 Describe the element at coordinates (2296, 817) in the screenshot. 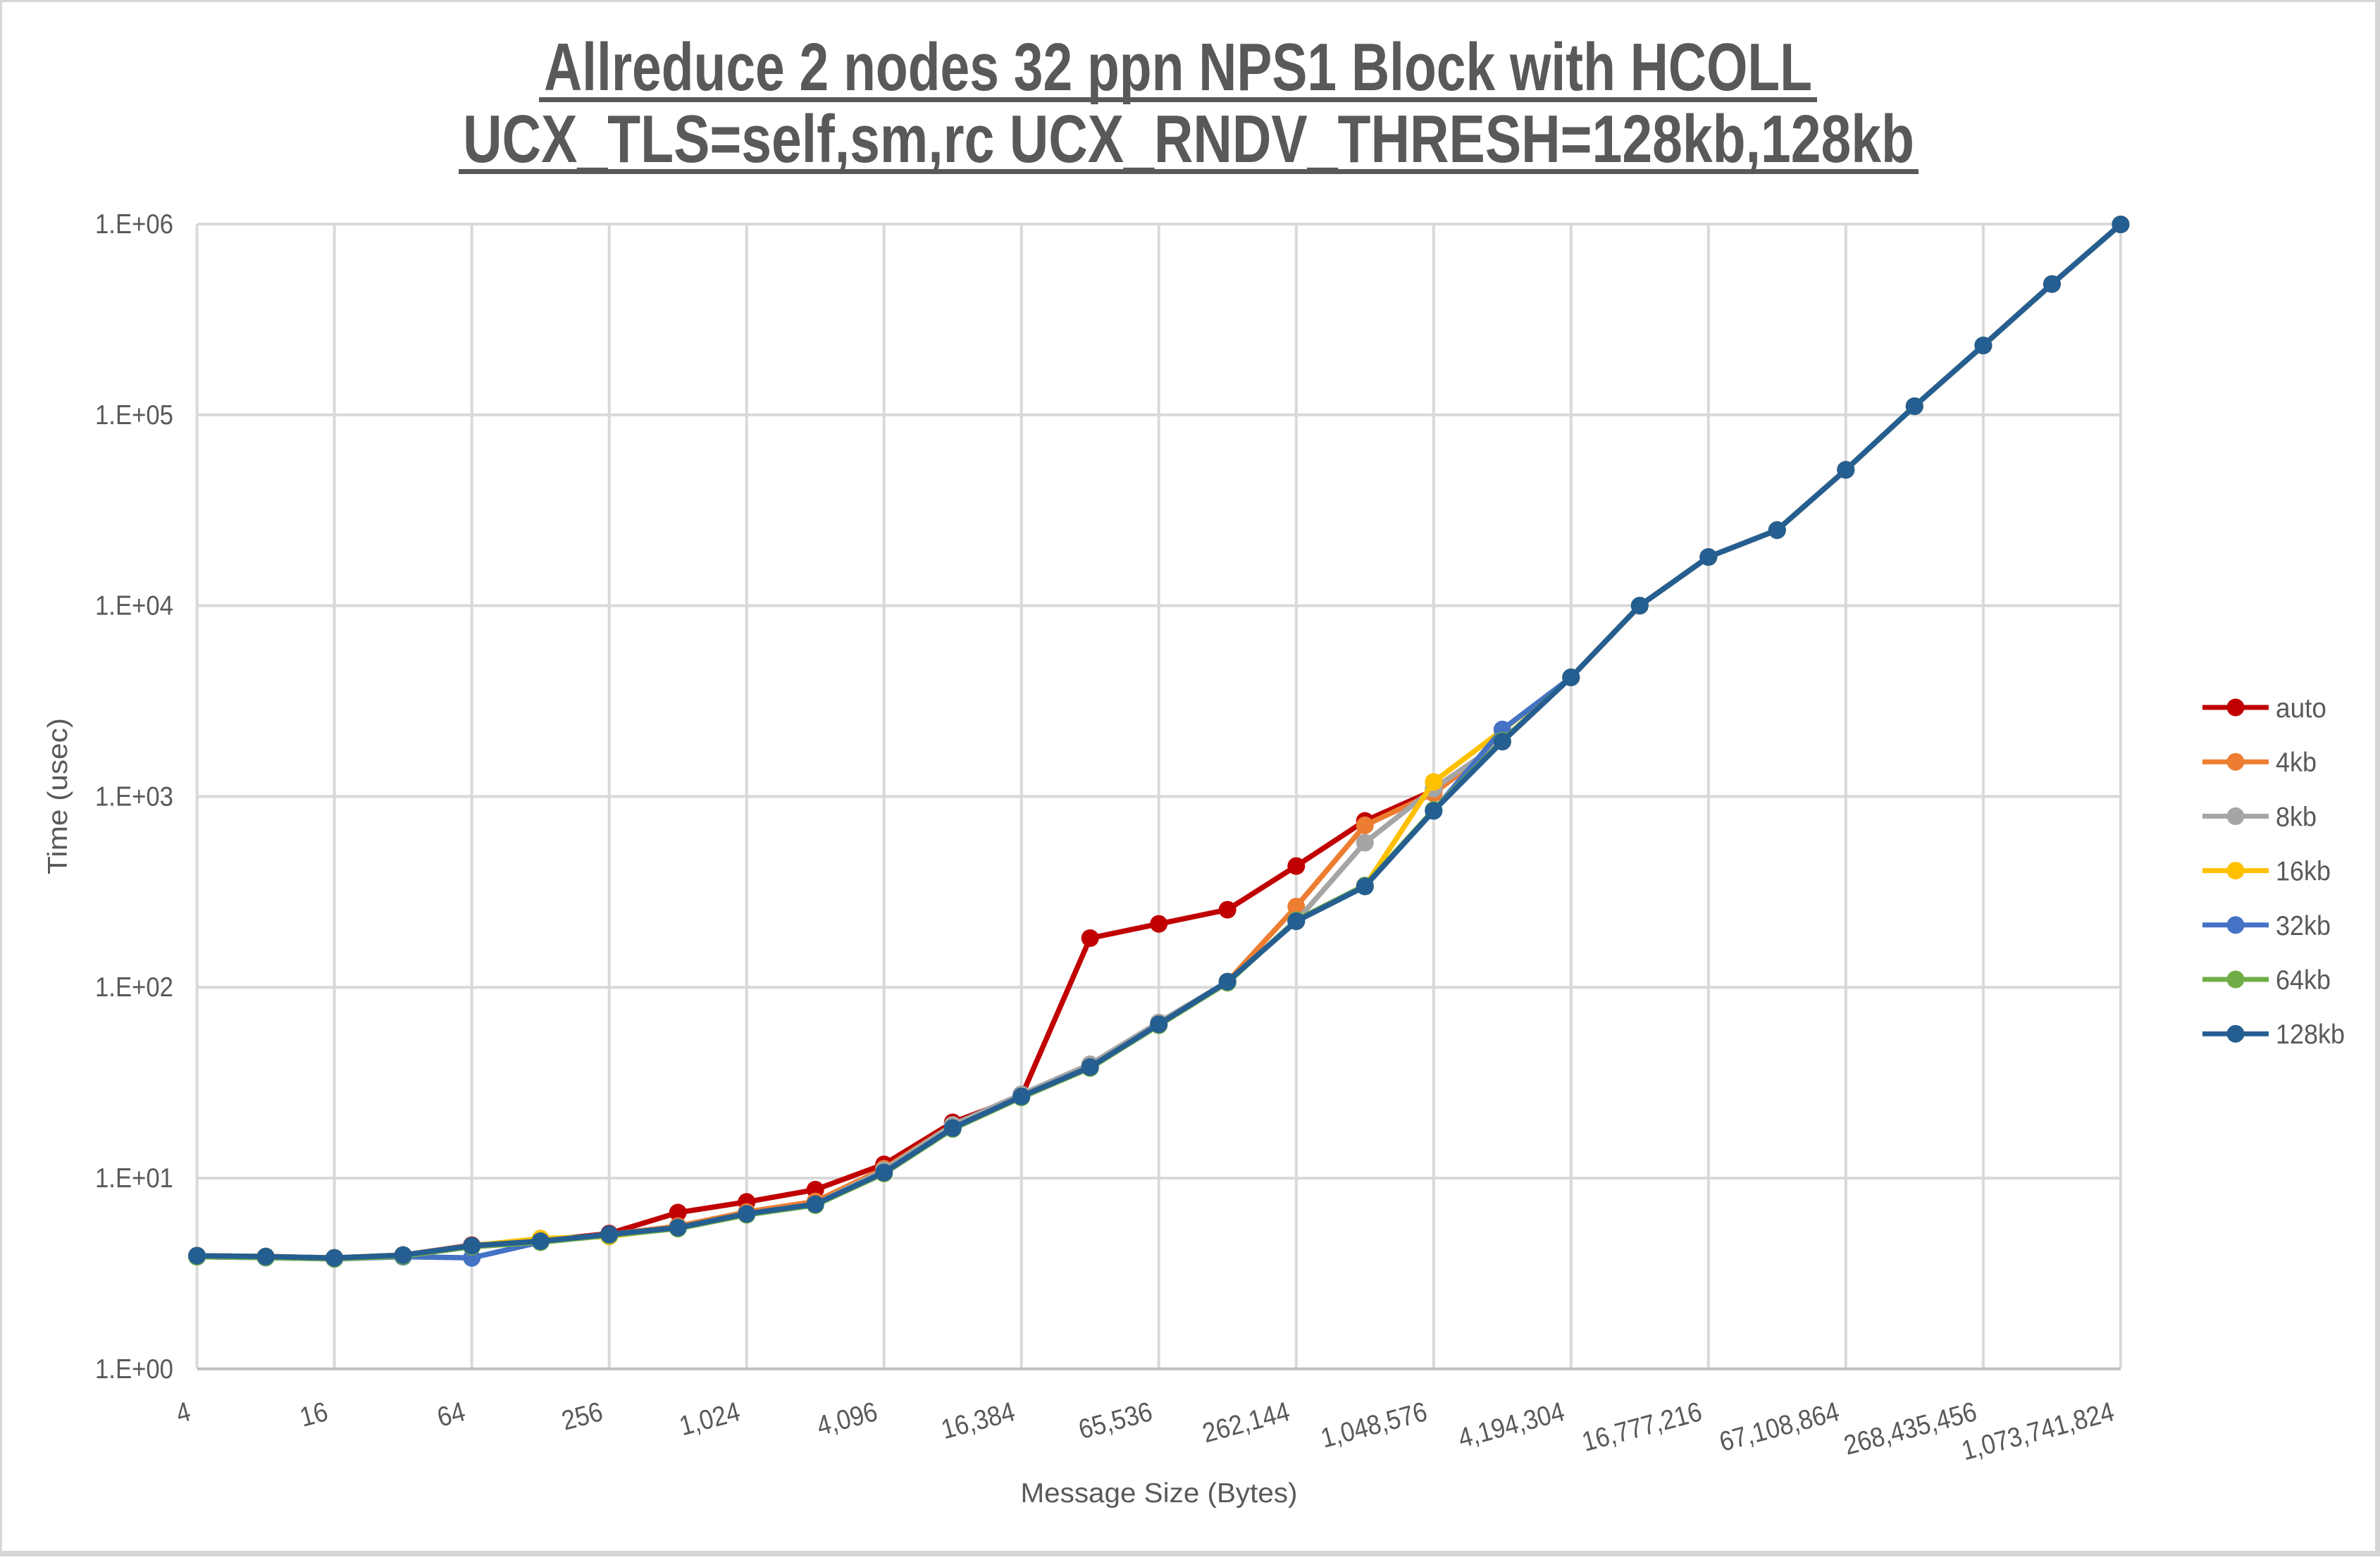

I see `svg-text: 8kb` at that location.